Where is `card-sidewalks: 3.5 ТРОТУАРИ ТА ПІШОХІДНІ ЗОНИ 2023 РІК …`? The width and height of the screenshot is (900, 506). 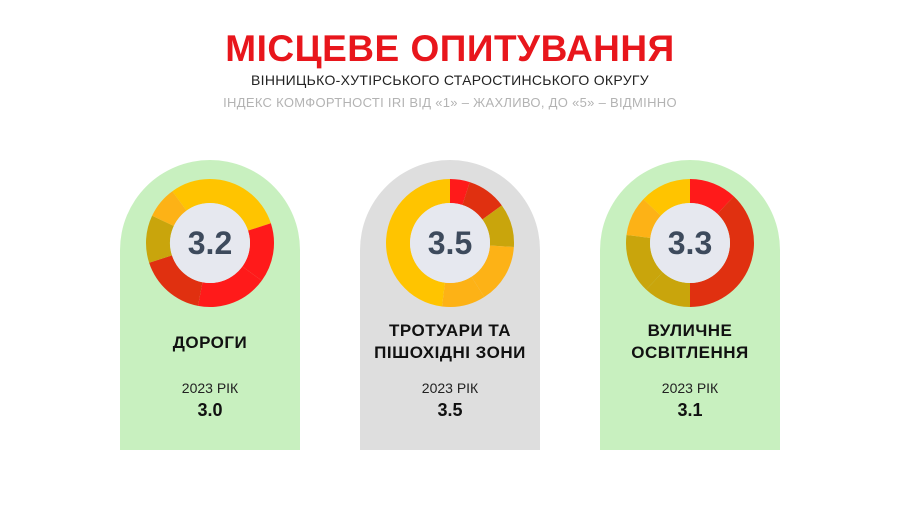
card-sidewalks: 3.5 ТРОТУАРИ ТА ПІШОХІДНІ ЗОНИ 2023 РІК … is located at coordinates (450, 305).